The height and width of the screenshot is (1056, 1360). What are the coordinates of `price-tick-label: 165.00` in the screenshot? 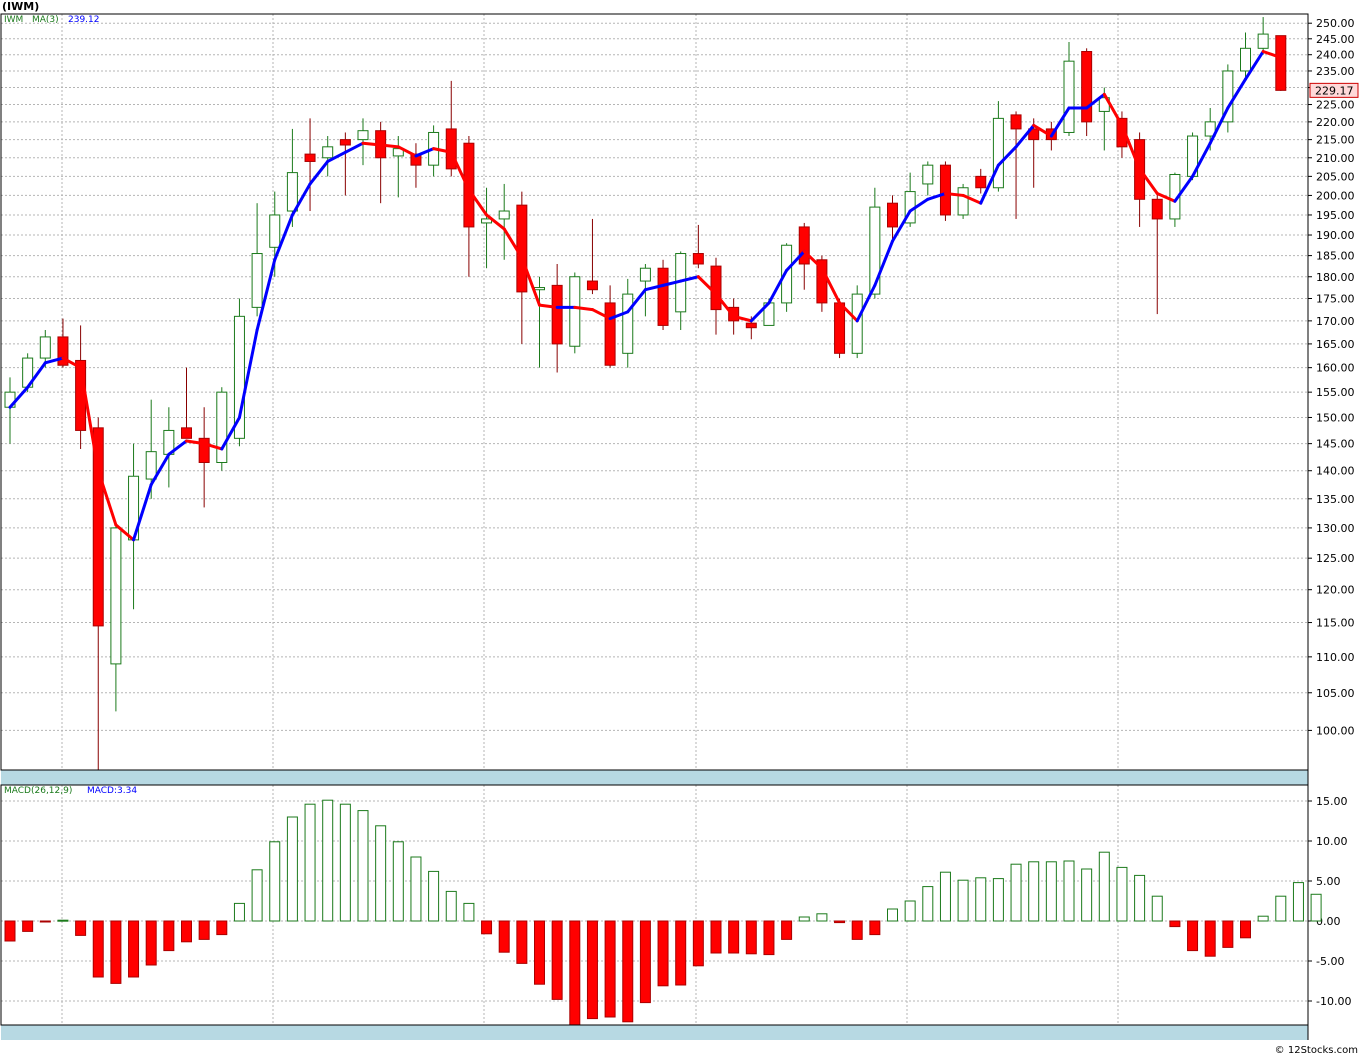 It's located at (1335, 344).